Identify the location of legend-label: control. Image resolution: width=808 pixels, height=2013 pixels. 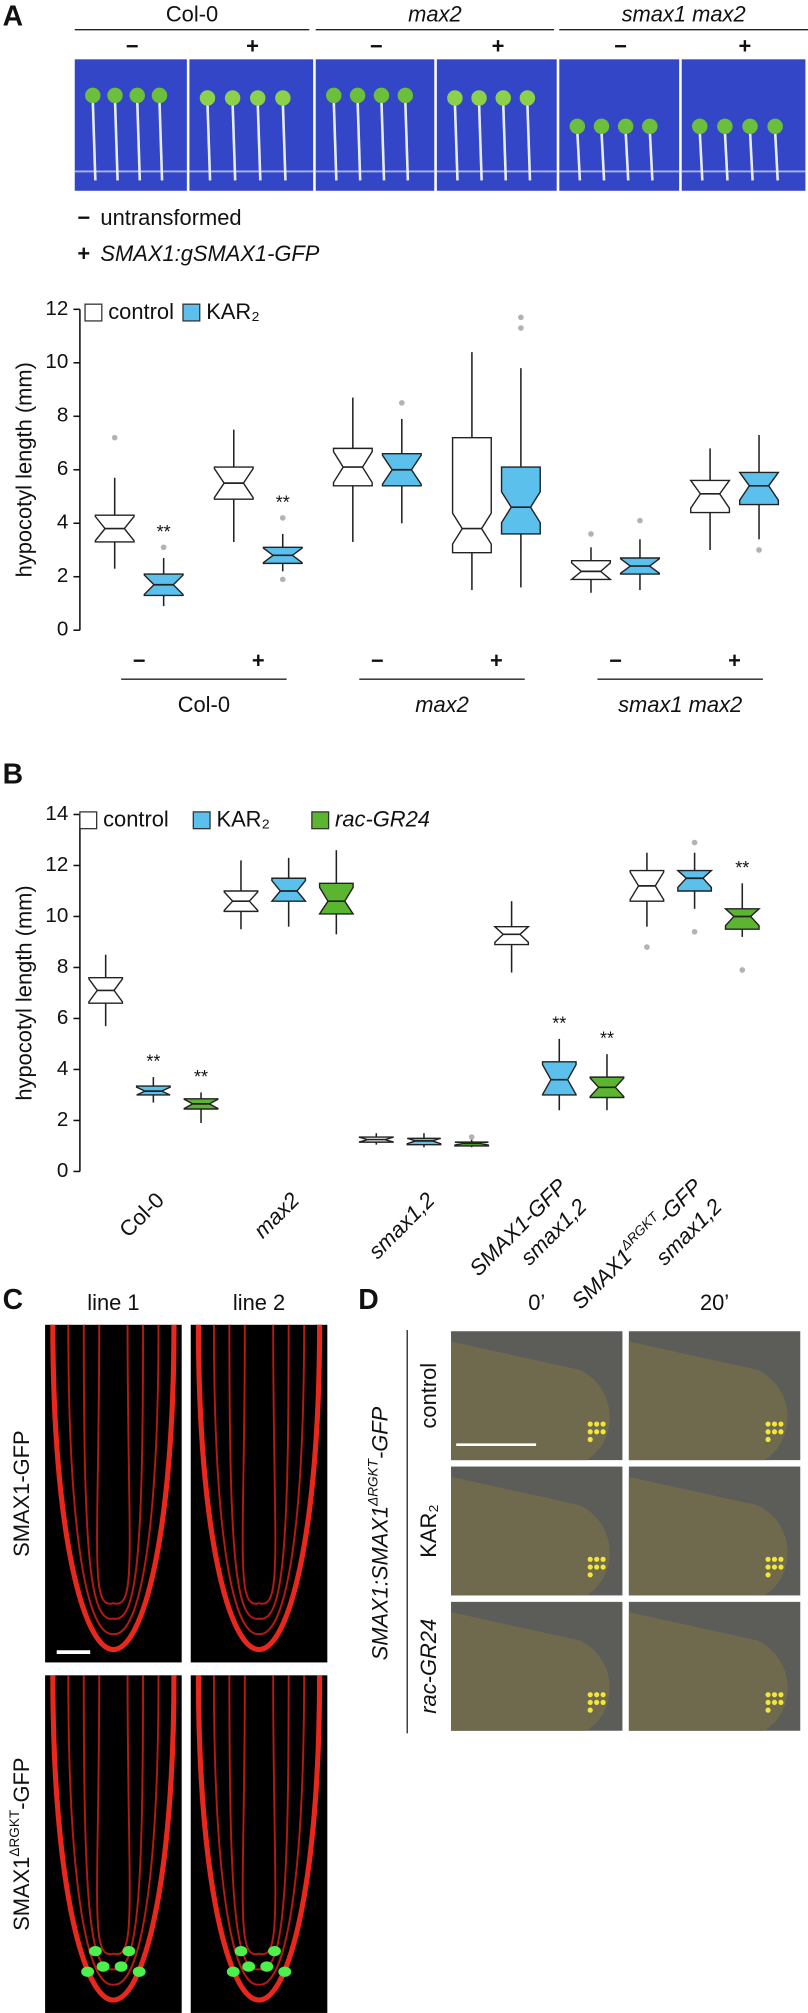
(136, 819).